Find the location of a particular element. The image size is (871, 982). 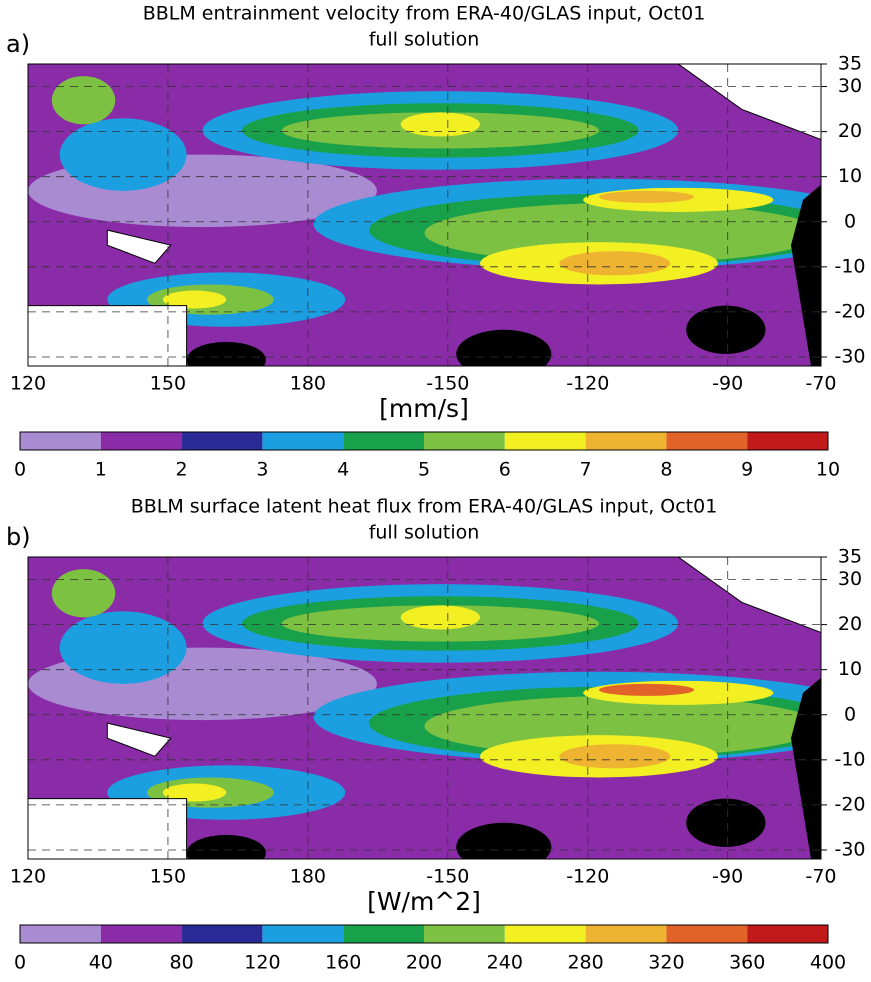

colorbar-tick-label: 8 is located at coordinates (666, 470).